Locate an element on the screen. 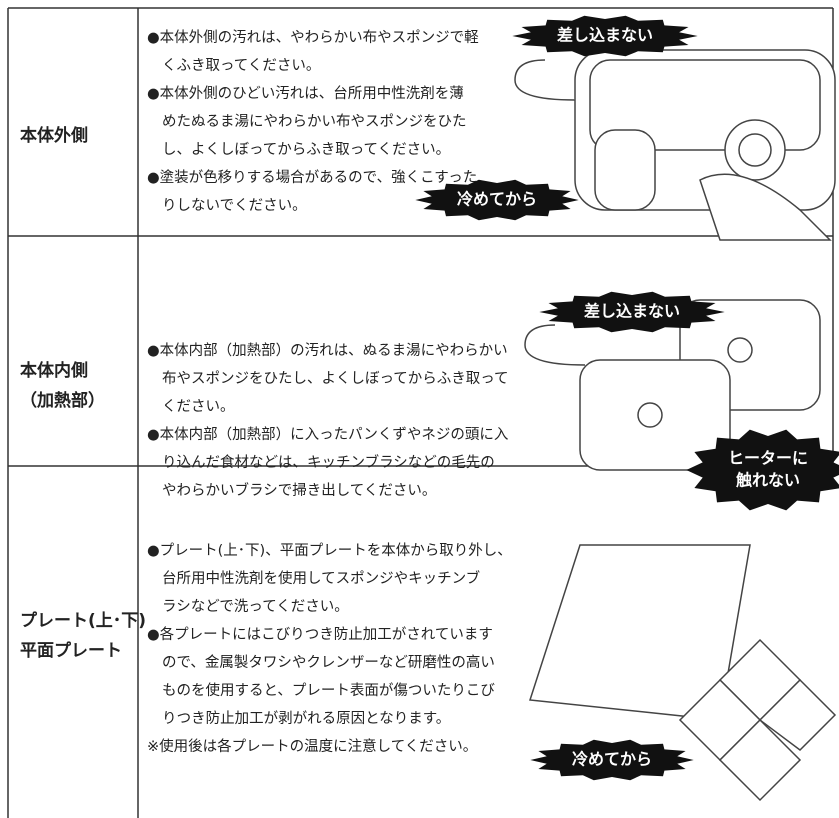 Image resolution: width=839 pixels, height=818 pixels. item-line: ●本体内部（加熱部）に入ったパンくずやネジの頭に入 is located at coordinates (327, 434).